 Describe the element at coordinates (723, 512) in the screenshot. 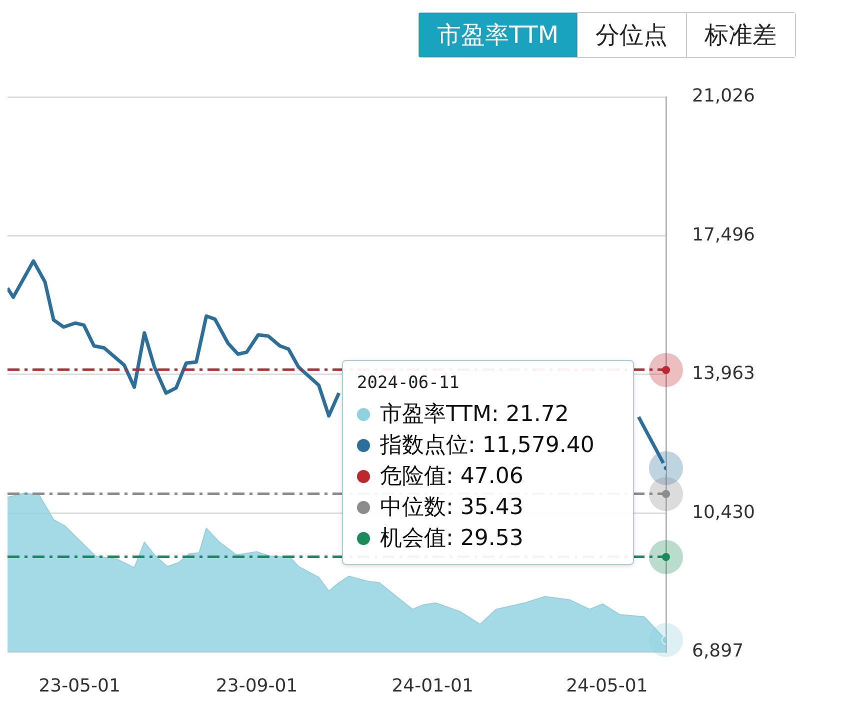

I see `y-tick-label: 10,430` at that location.